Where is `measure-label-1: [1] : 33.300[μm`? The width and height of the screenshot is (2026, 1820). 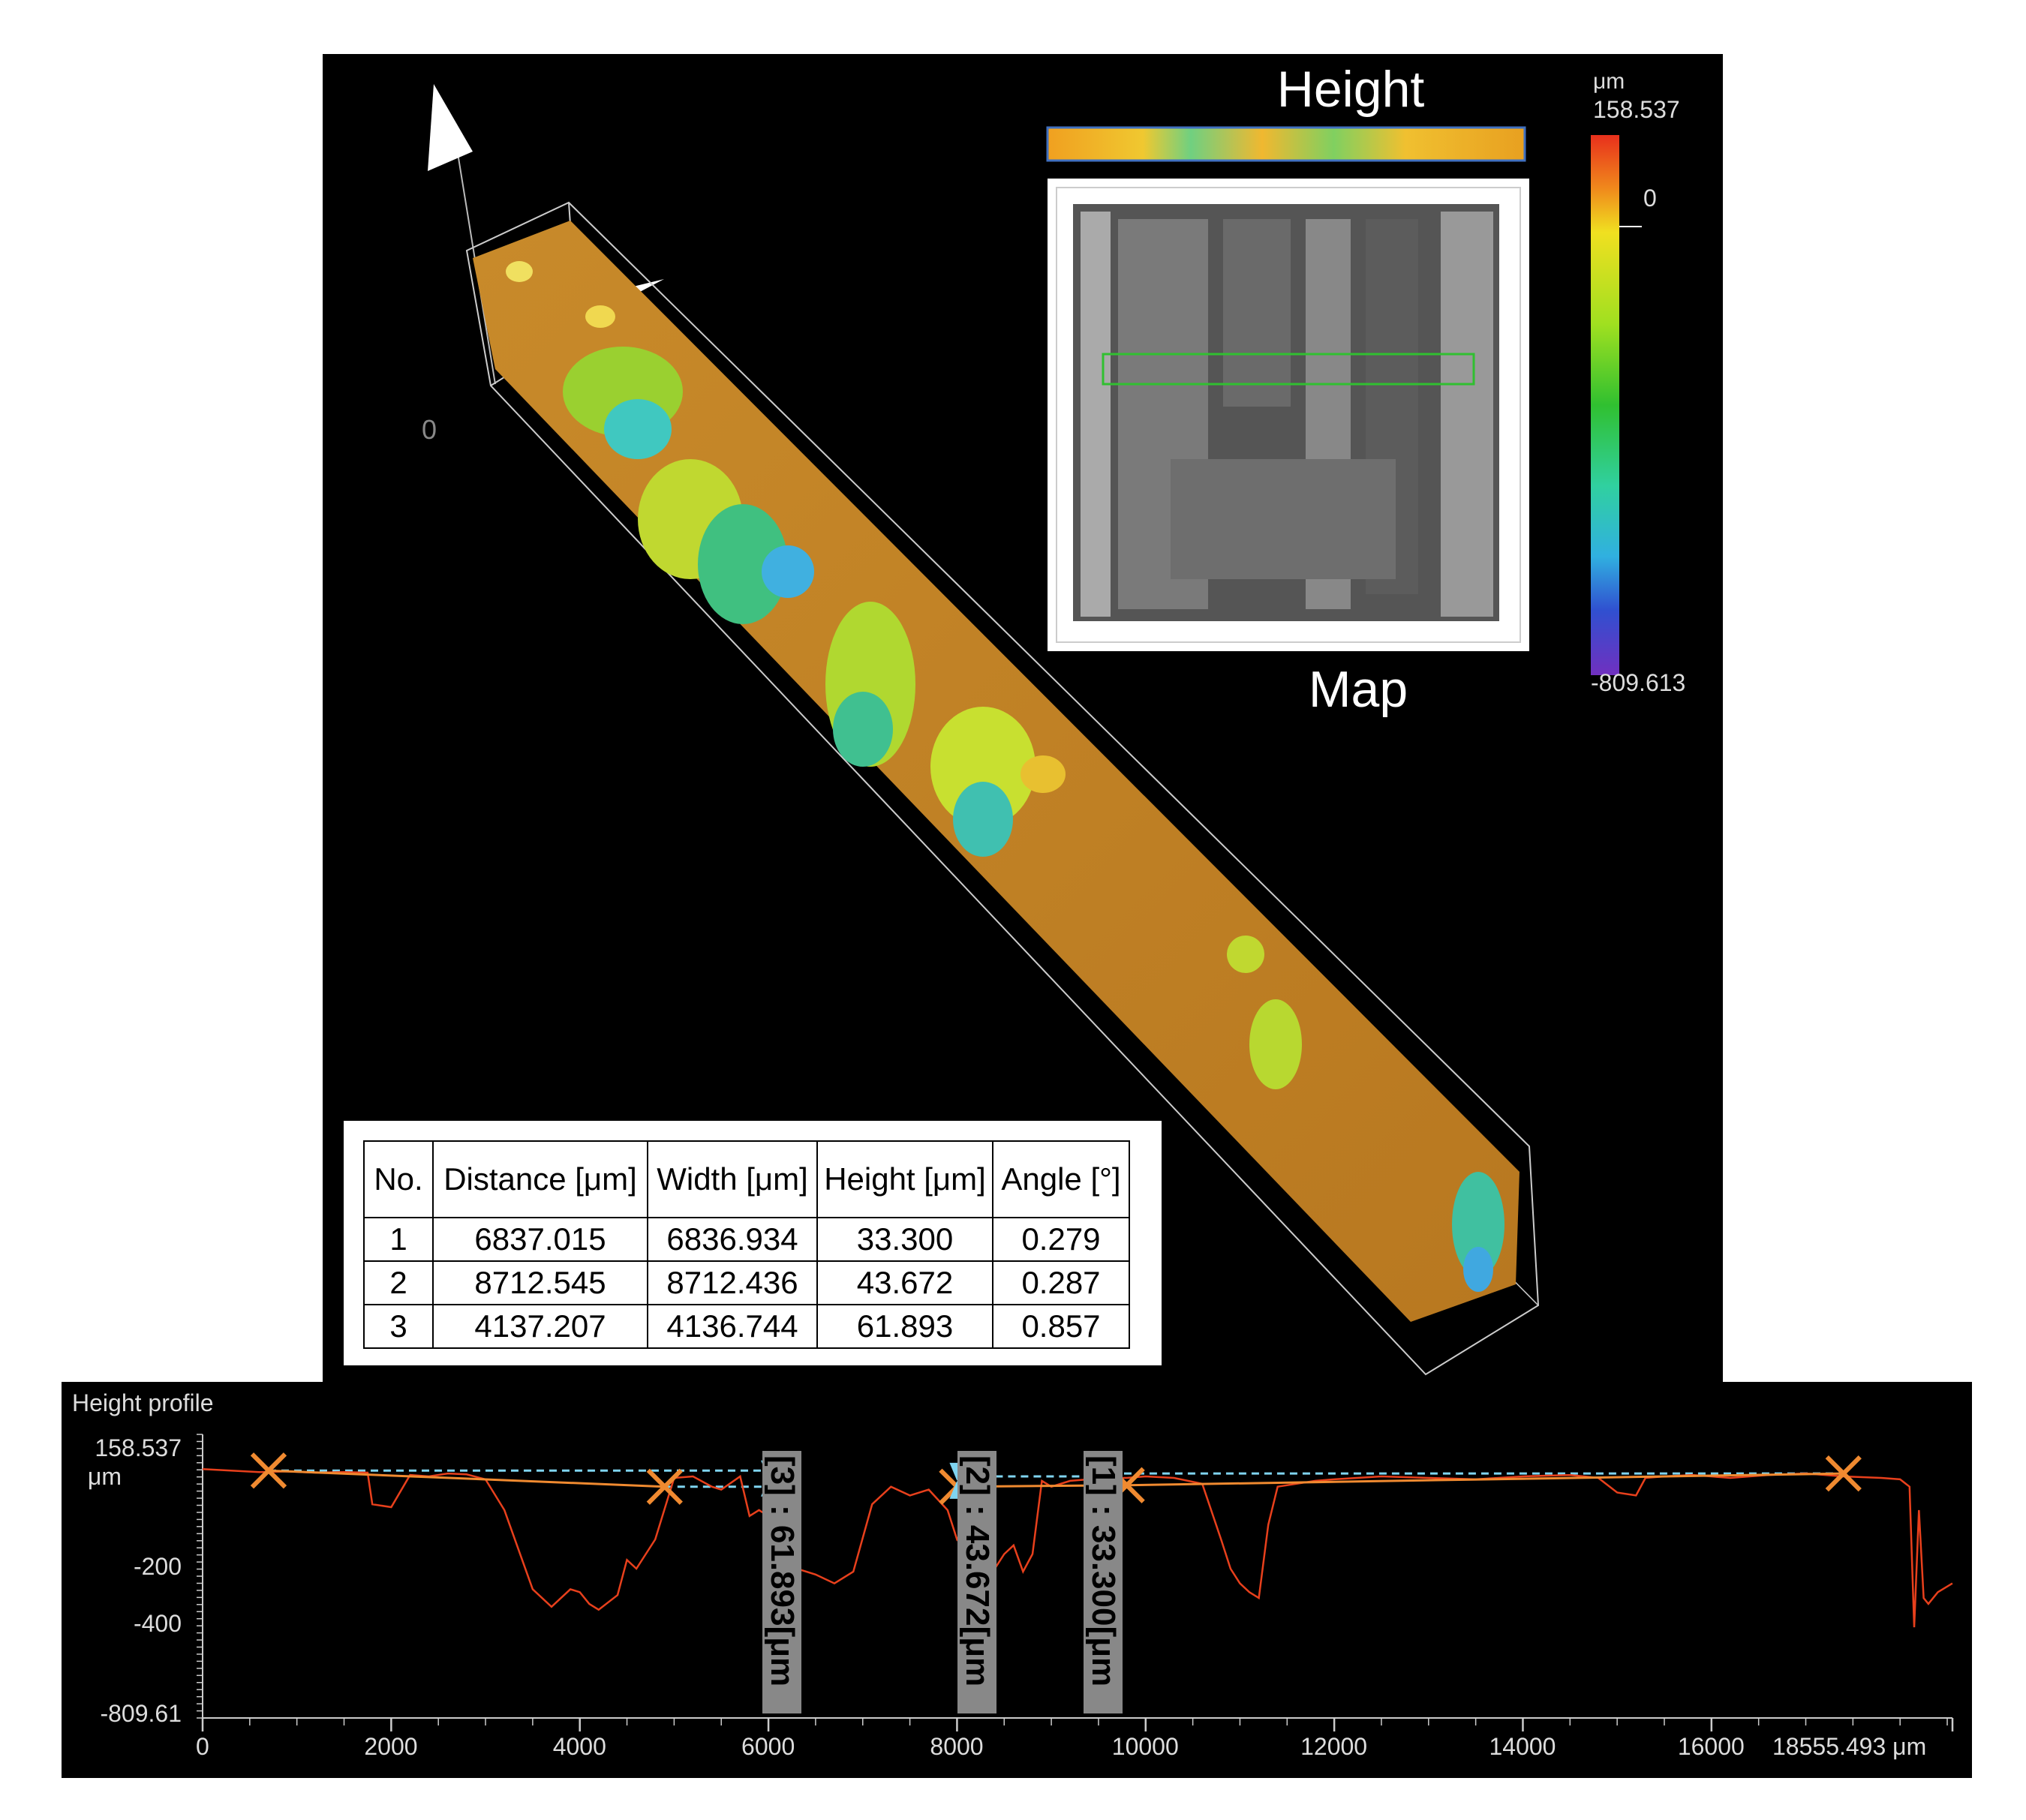 measure-label-1: [1] : 33.300[μm is located at coordinates (1103, 1582).